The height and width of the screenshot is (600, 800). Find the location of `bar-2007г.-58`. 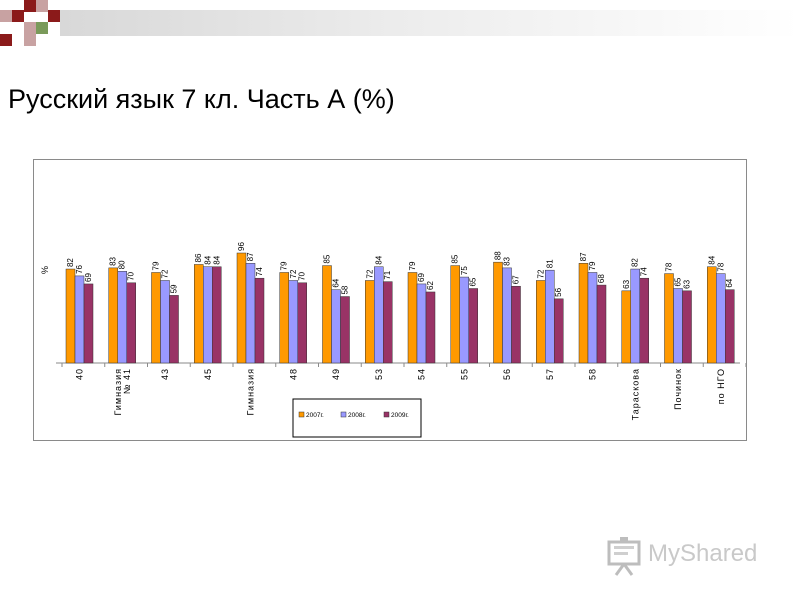

bar-2007г.-58 is located at coordinates (583, 313).